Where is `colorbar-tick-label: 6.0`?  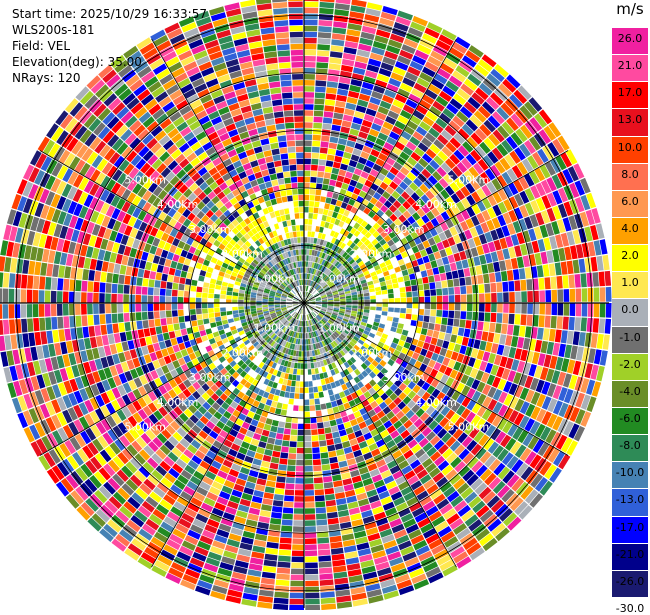
colorbar-tick-label: 6.0 is located at coordinates (630, 201).